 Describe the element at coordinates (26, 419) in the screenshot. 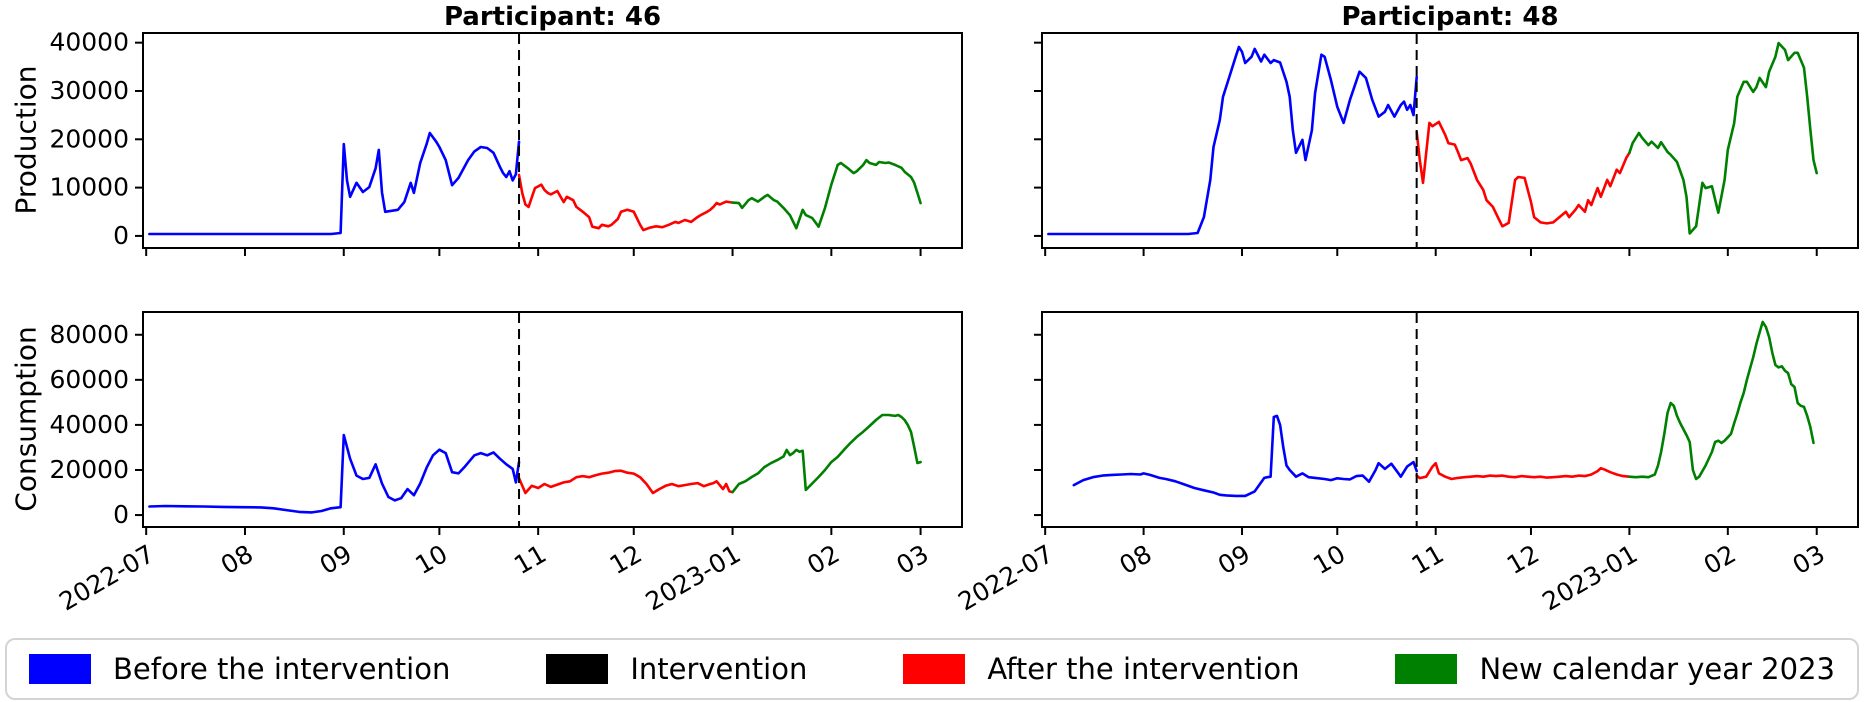

I see `y-axis-label-consumption: Consumption` at that location.